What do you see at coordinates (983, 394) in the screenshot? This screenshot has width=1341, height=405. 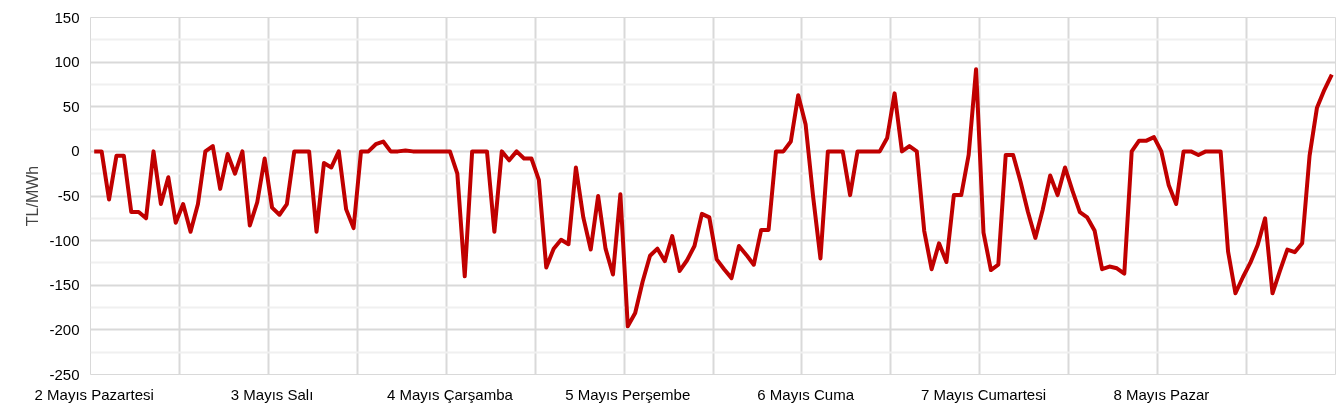 I see `x-tick-label: 7 Mayıs Cumartesi` at bounding box center [983, 394].